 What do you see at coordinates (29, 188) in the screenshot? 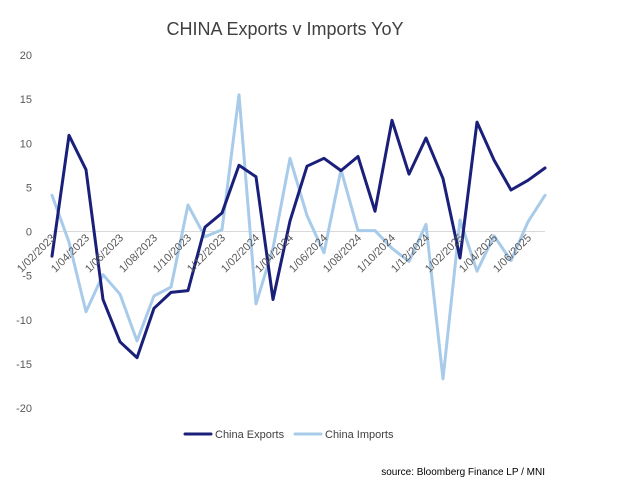
I see `y-tick-label: 5` at bounding box center [29, 188].